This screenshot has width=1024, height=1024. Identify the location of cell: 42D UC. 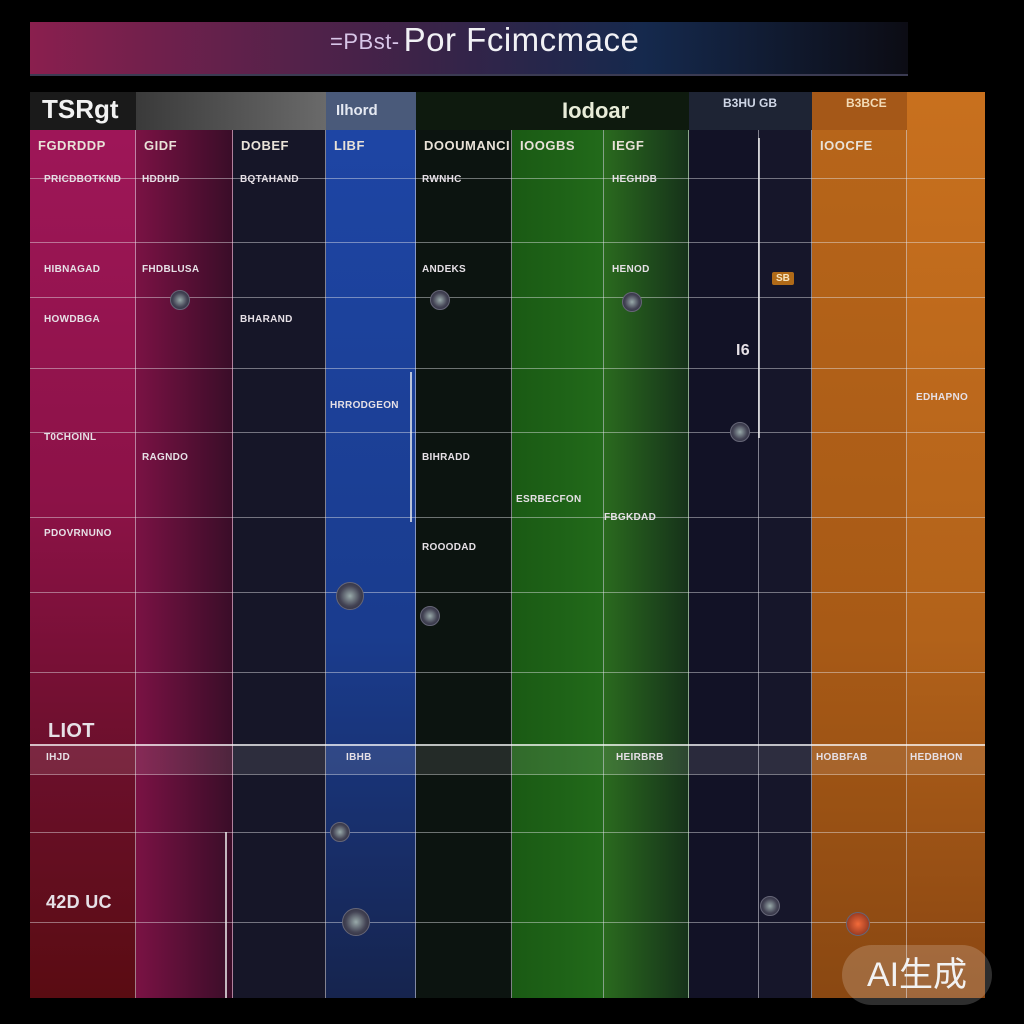
(79, 902).